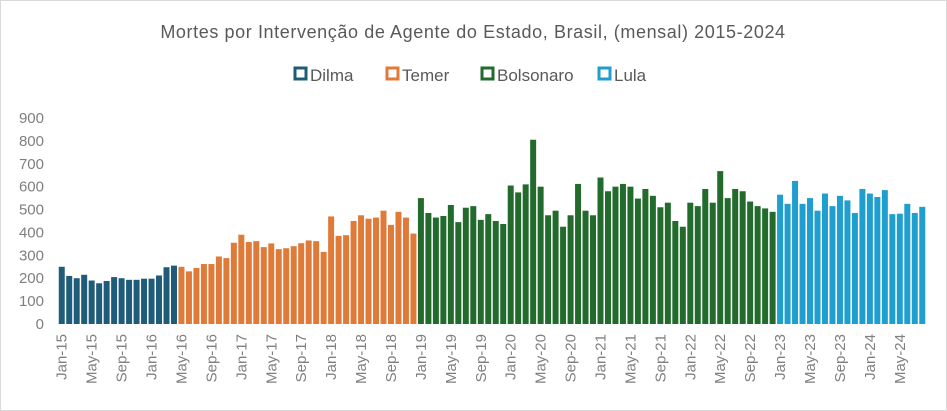  What do you see at coordinates (511, 357) in the screenshot?
I see `x-tick-label: Jan-20` at bounding box center [511, 357].